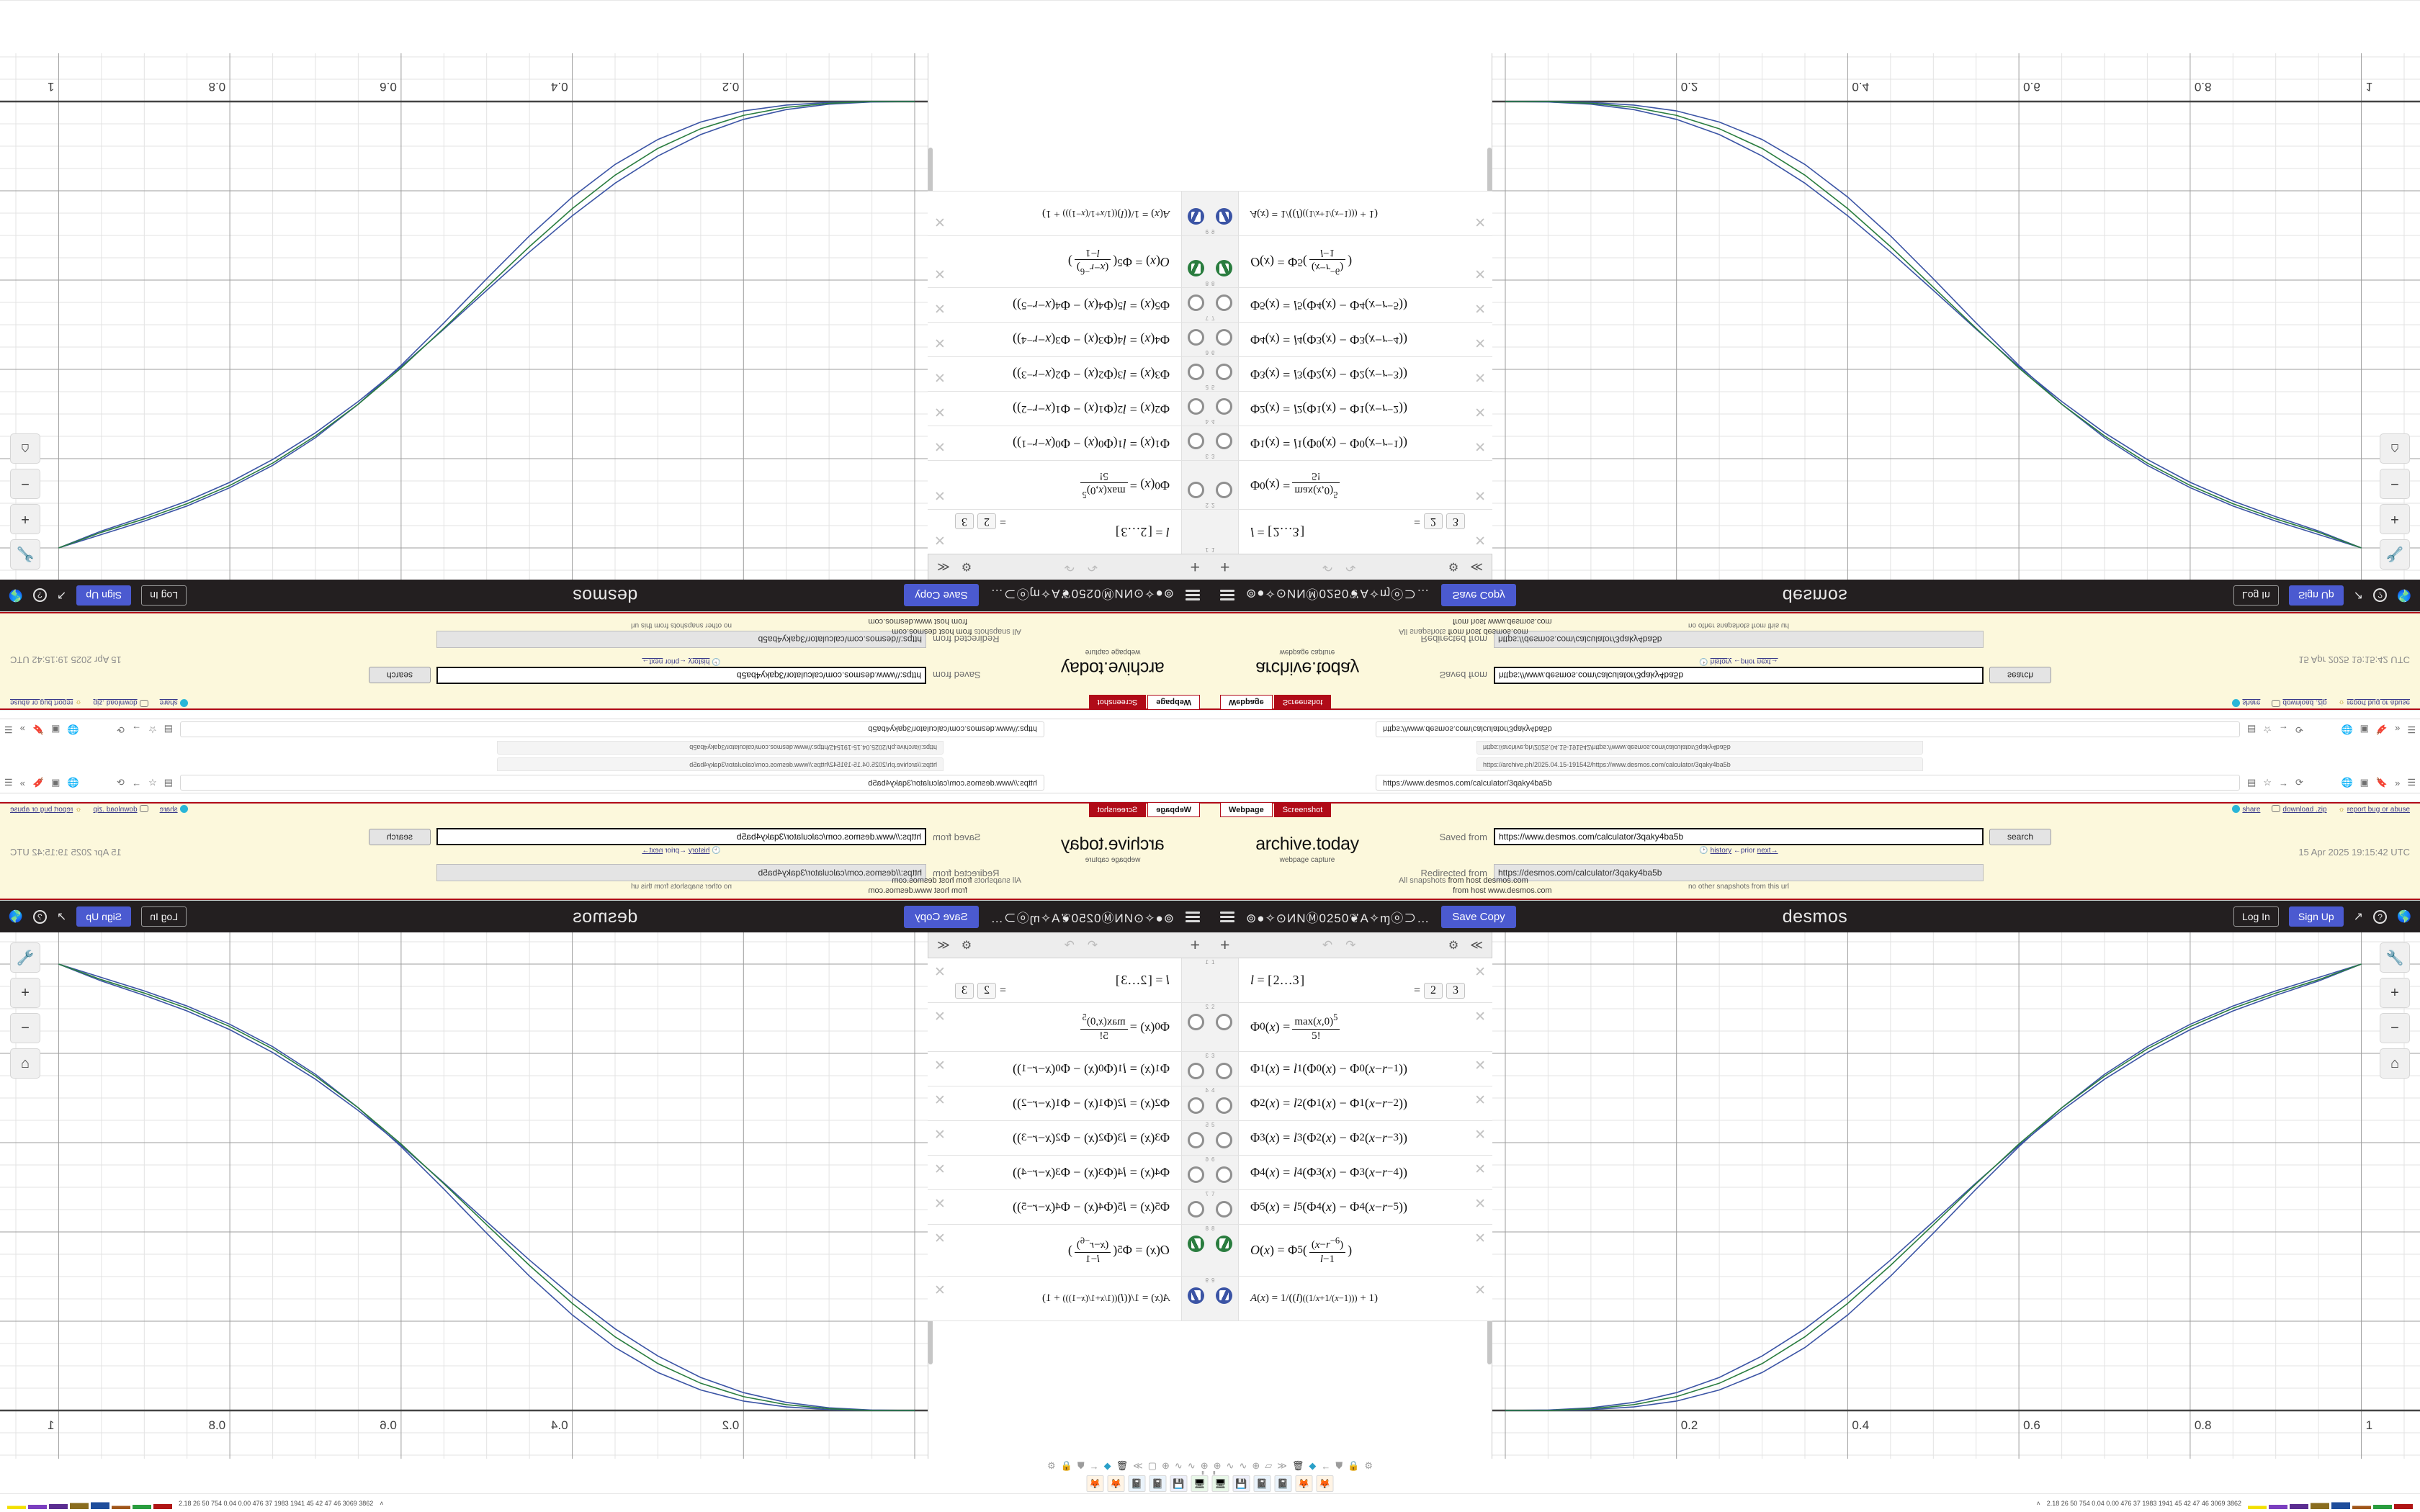  I want to click on chevrons-right-icon: », so click(22, 782).